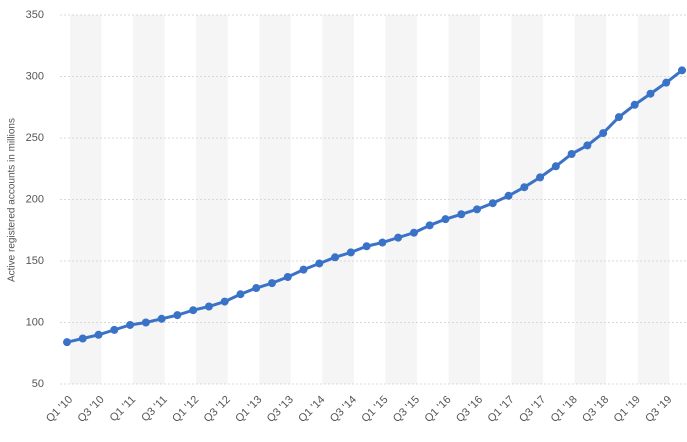 The image size is (687, 442). What do you see at coordinates (564, 409) in the screenshot?
I see `x-tick-label: Q1 '18` at bounding box center [564, 409].